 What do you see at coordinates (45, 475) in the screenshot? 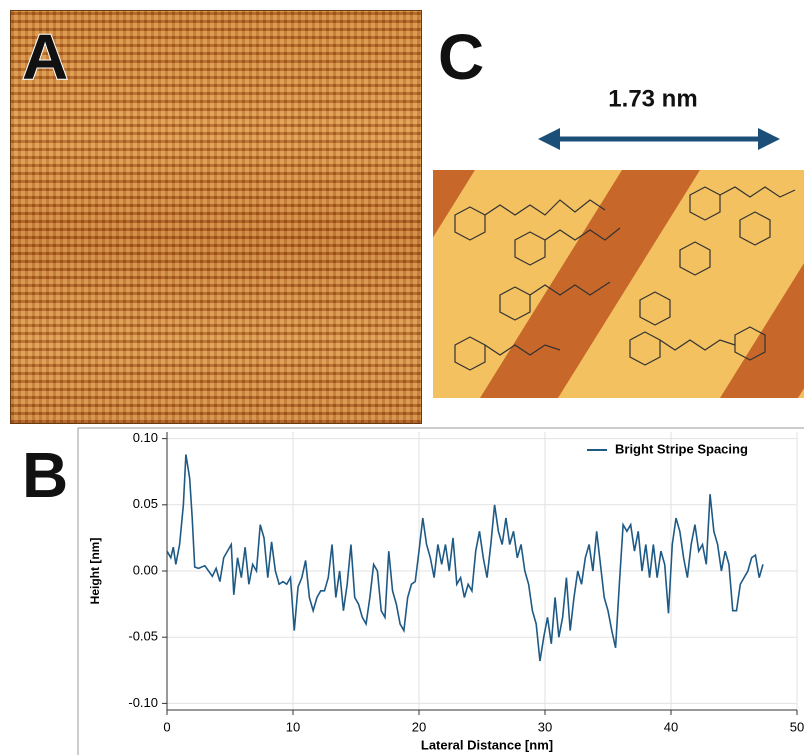
I see `panel-label: B` at bounding box center [45, 475].